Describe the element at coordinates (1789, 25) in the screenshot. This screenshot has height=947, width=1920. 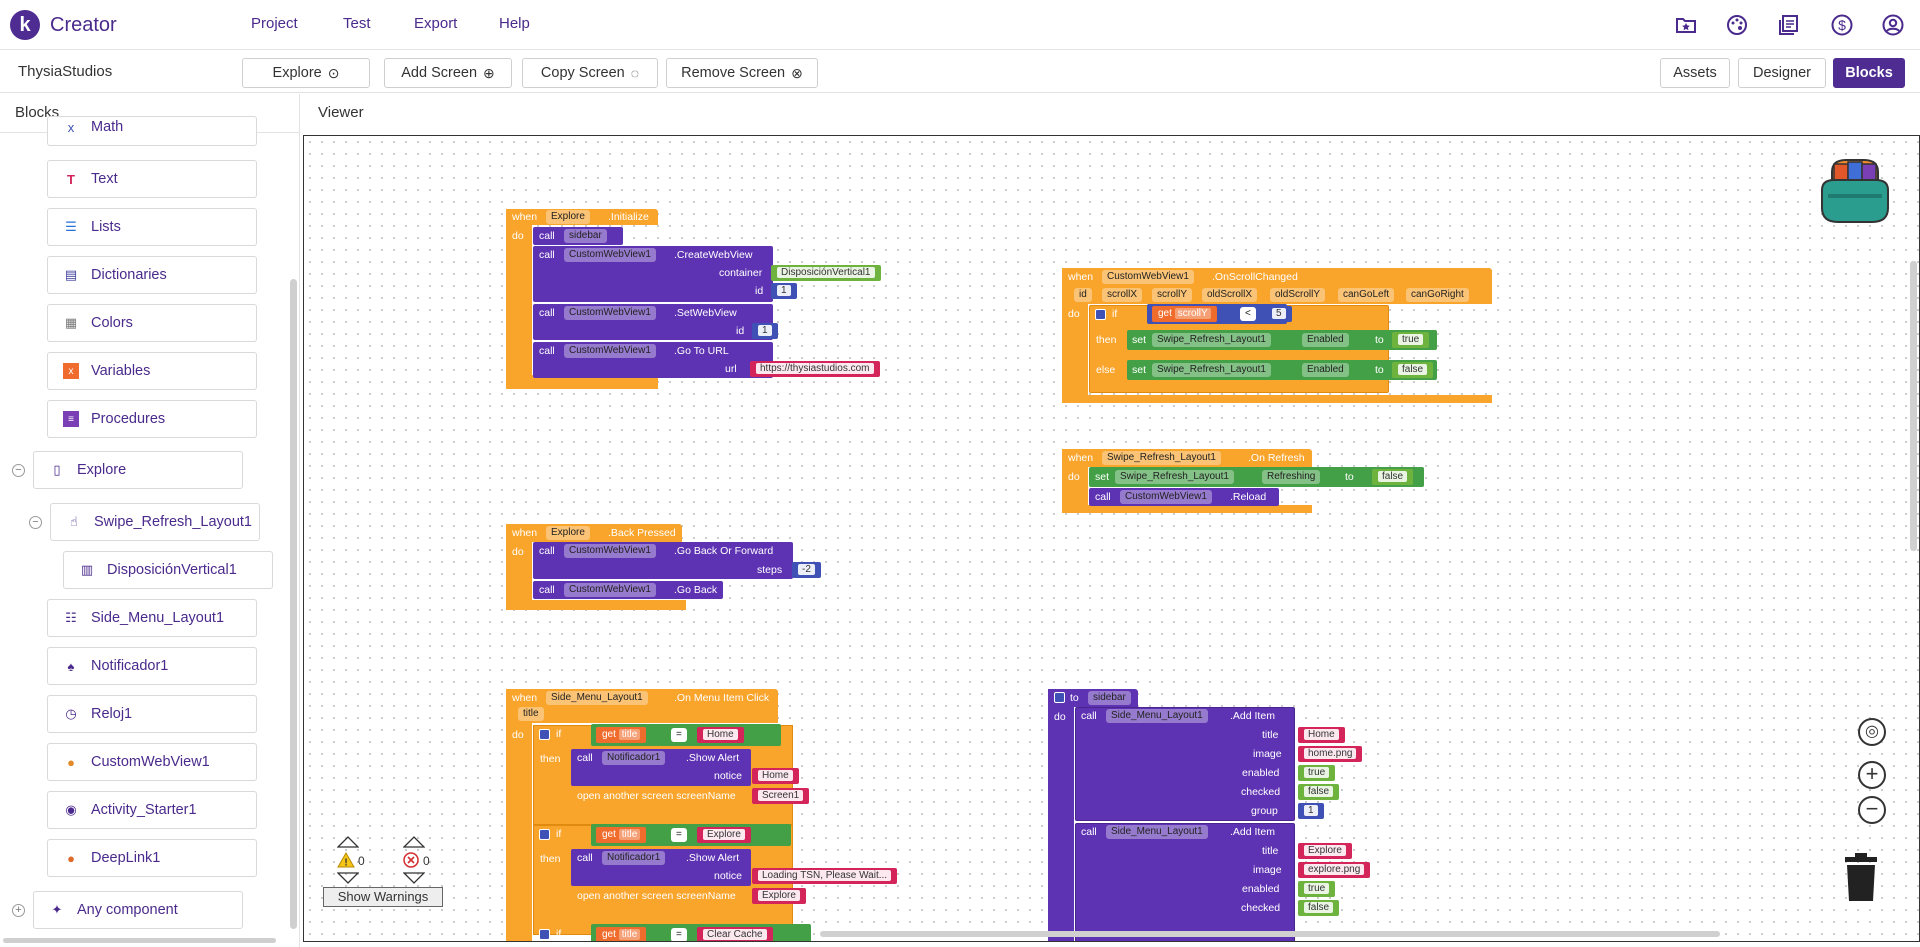
I see `library-icon` at that location.